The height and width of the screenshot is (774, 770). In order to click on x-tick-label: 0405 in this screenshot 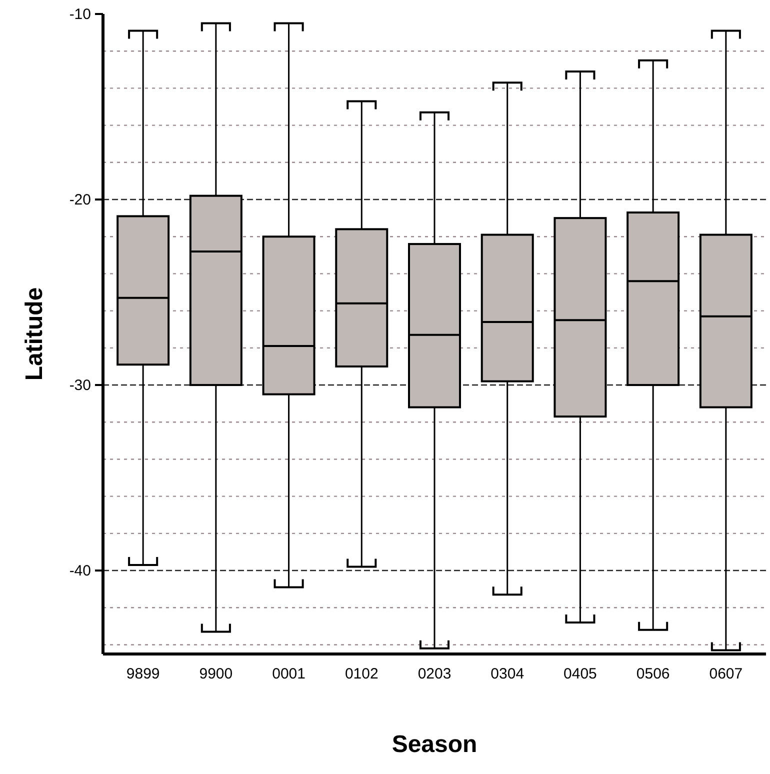, I will do `click(580, 674)`.